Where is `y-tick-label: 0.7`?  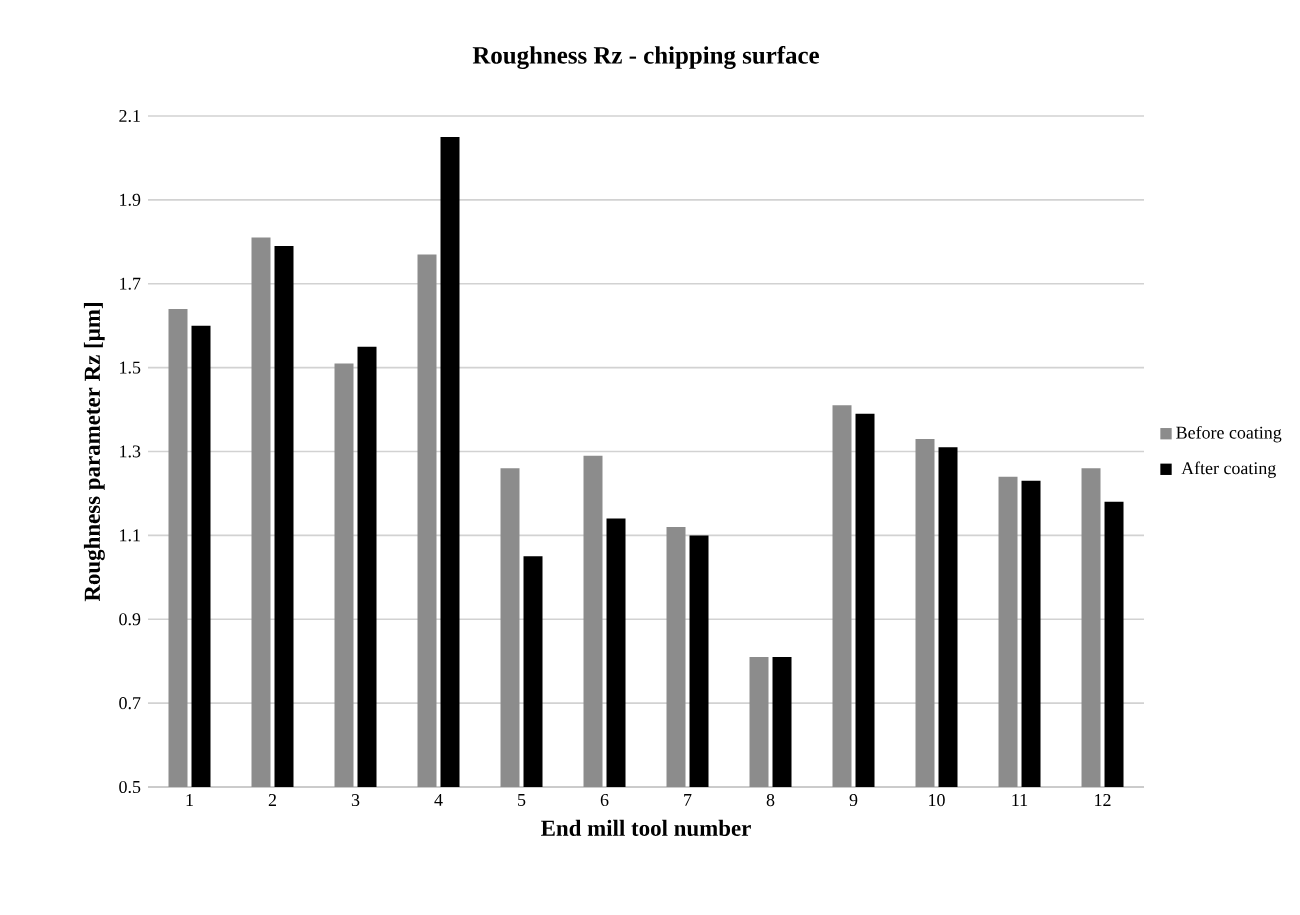 y-tick-label: 0.7 is located at coordinates (130, 703).